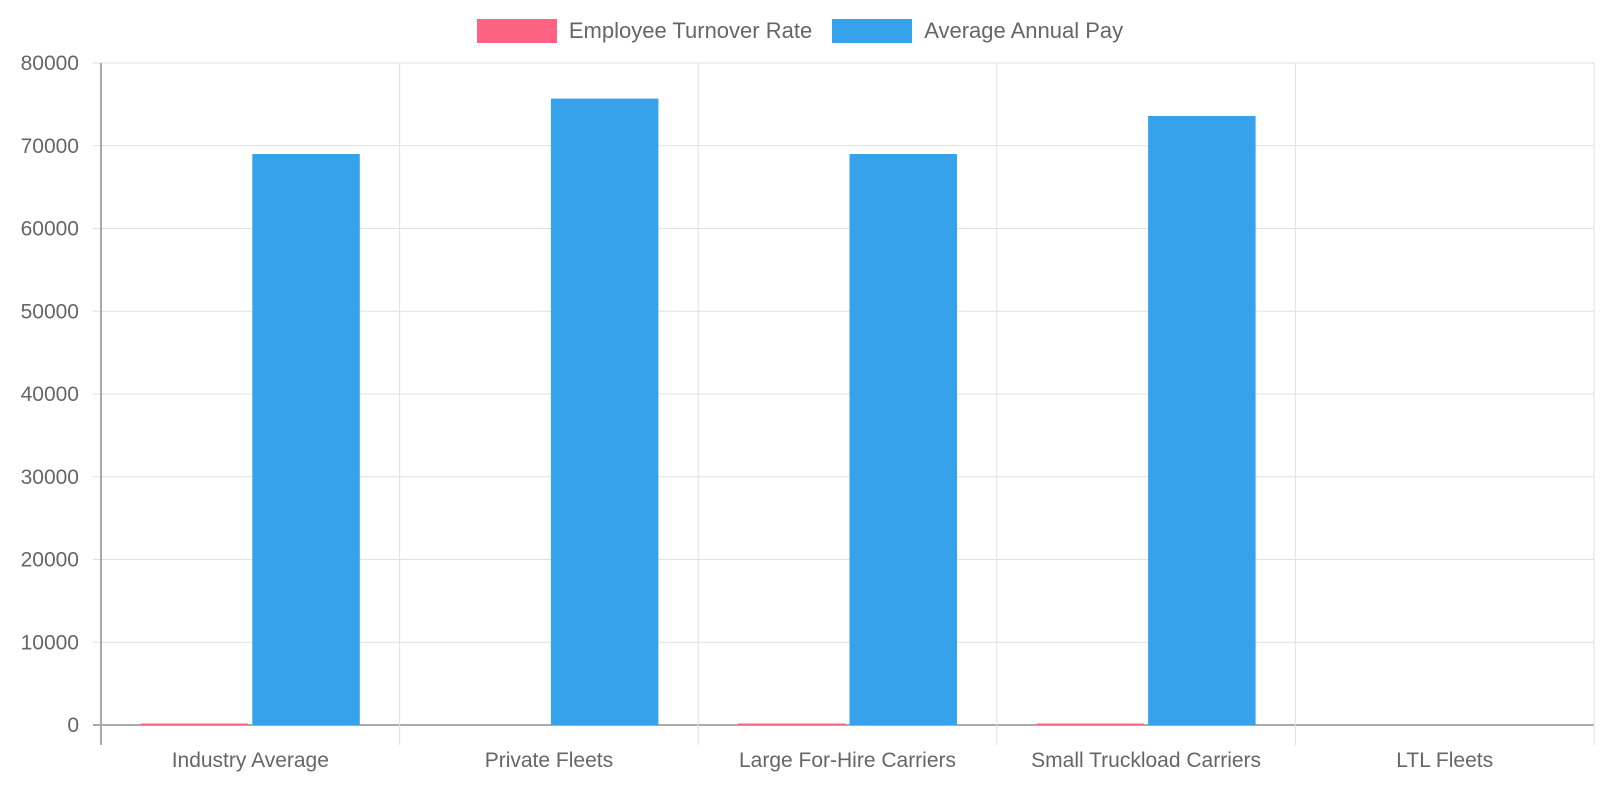  What do you see at coordinates (690, 30) in the screenshot?
I see `legend-label-turnover: Employee Turnover Rate` at bounding box center [690, 30].